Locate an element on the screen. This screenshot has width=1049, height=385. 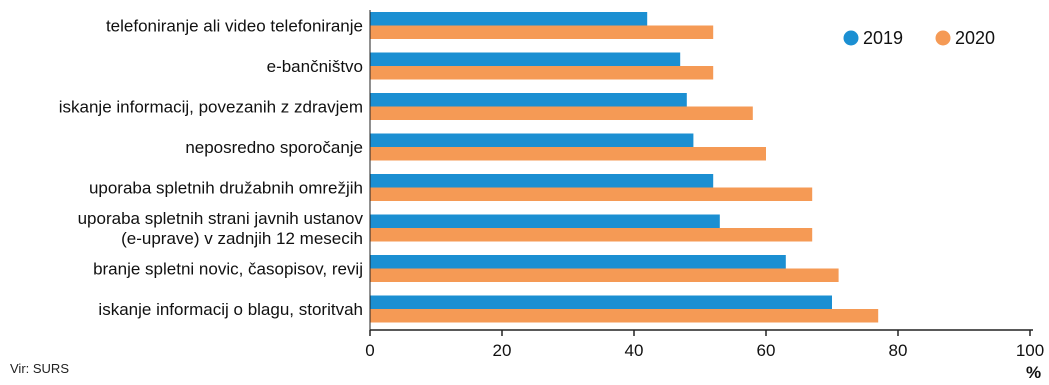
legend-label-2020: 2020 is located at coordinates (975, 38).